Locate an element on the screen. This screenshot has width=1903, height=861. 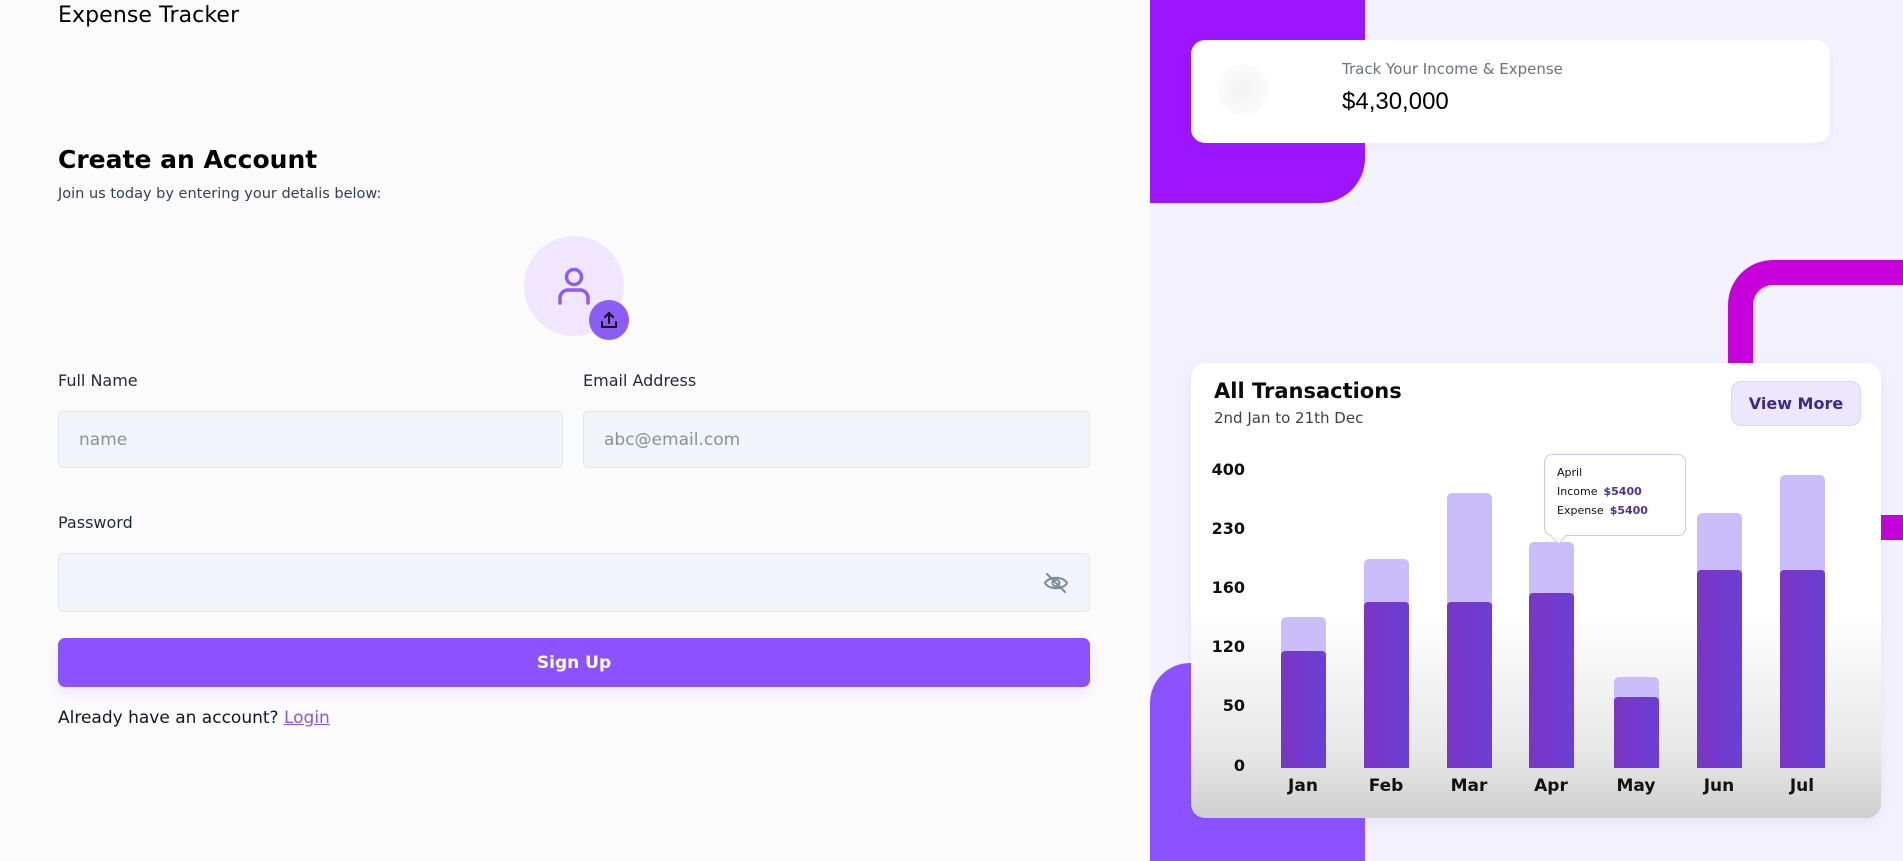
stat-value: $4,30,000 is located at coordinates (1395, 101).